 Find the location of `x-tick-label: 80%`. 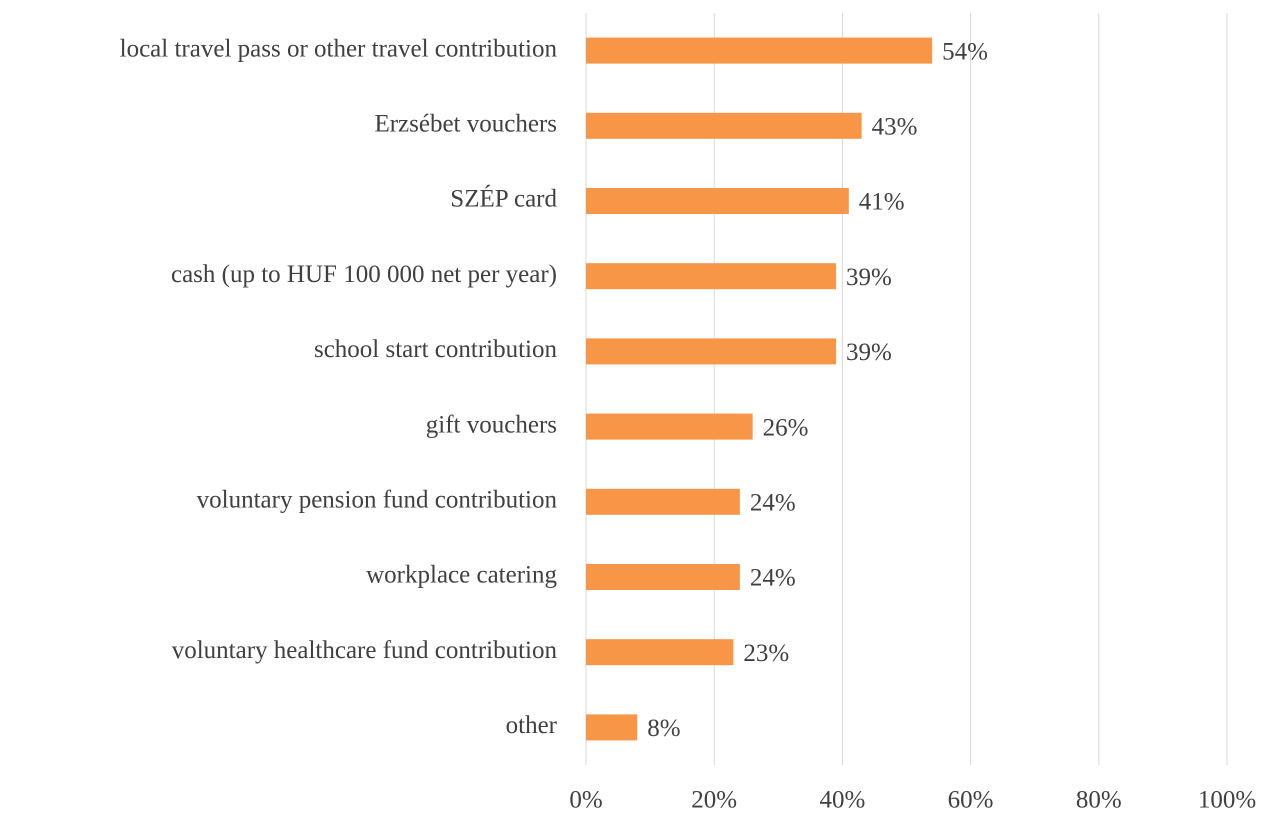

x-tick-label: 80% is located at coordinates (1099, 800).